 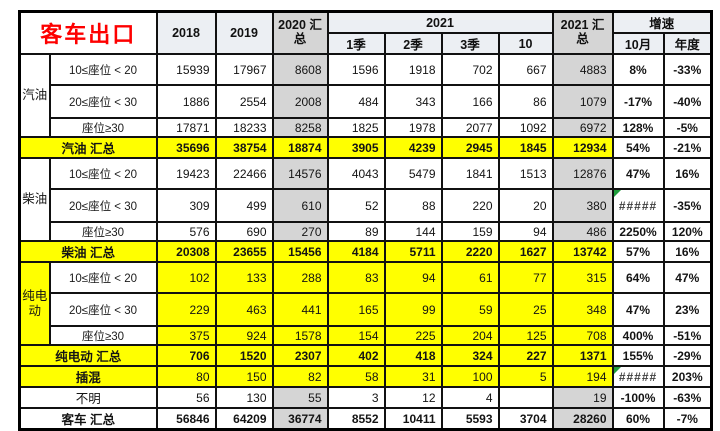 What do you see at coordinates (413, 355) in the screenshot?
I see `cell-q2: 418` at bounding box center [413, 355].